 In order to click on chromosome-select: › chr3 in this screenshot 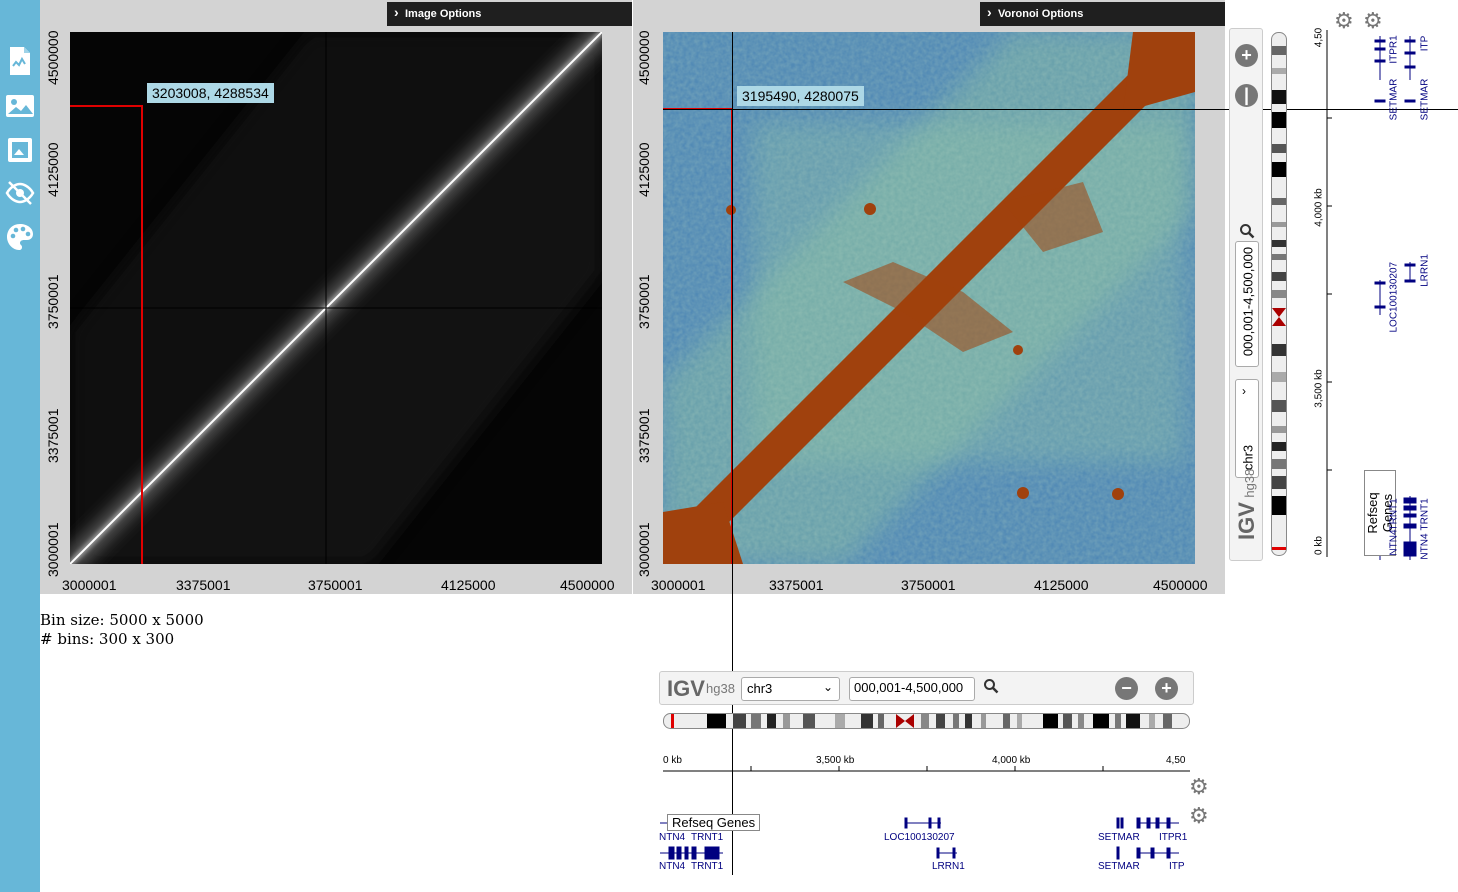, I will do `click(1247, 428)`.